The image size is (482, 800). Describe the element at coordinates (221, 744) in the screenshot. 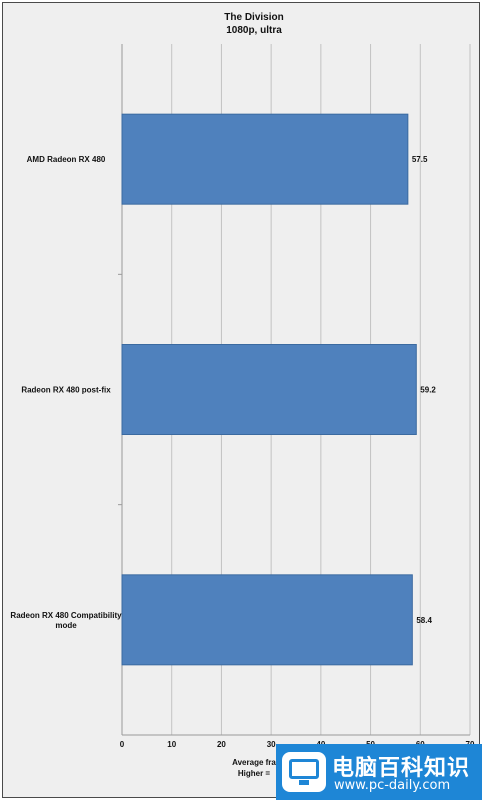

I see `x-tick-label: 20` at that location.